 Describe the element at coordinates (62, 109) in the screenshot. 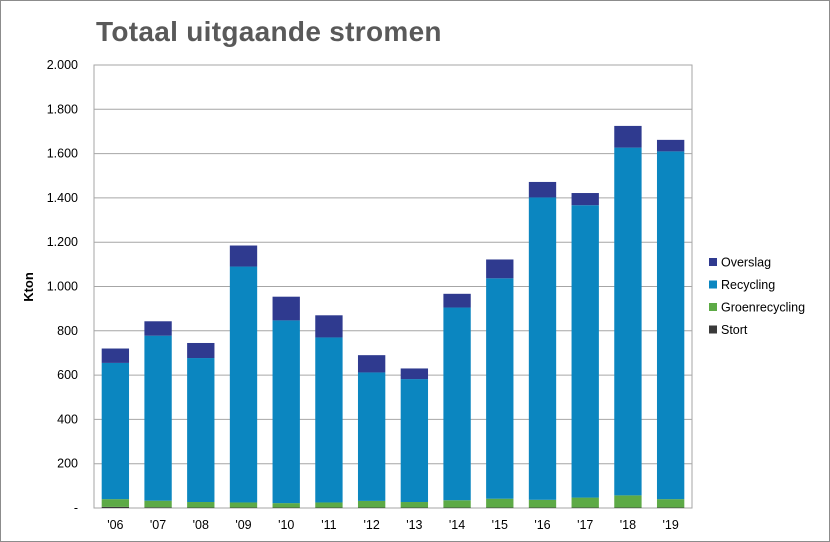

I see `y-tick-label: 1.800` at that location.